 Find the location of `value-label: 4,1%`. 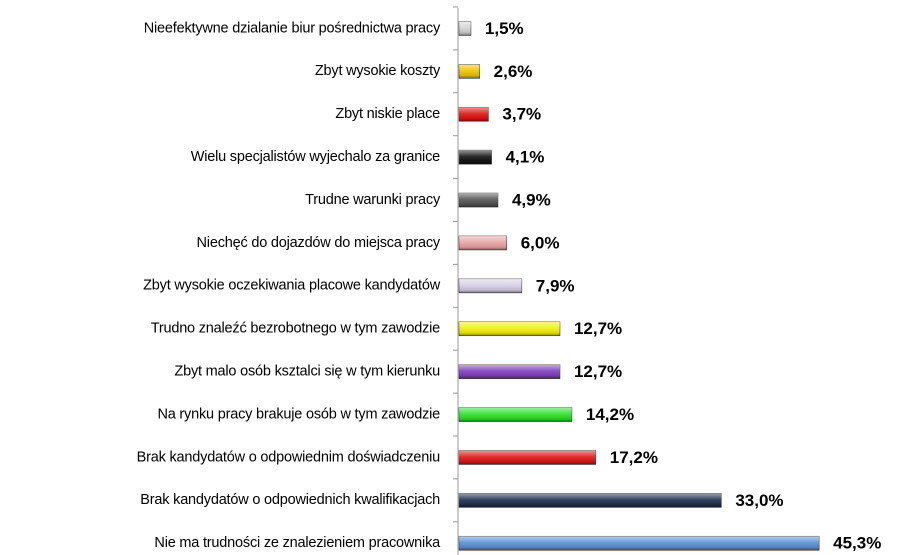

value-label: 4,1% is located at coordinates (525, 157).